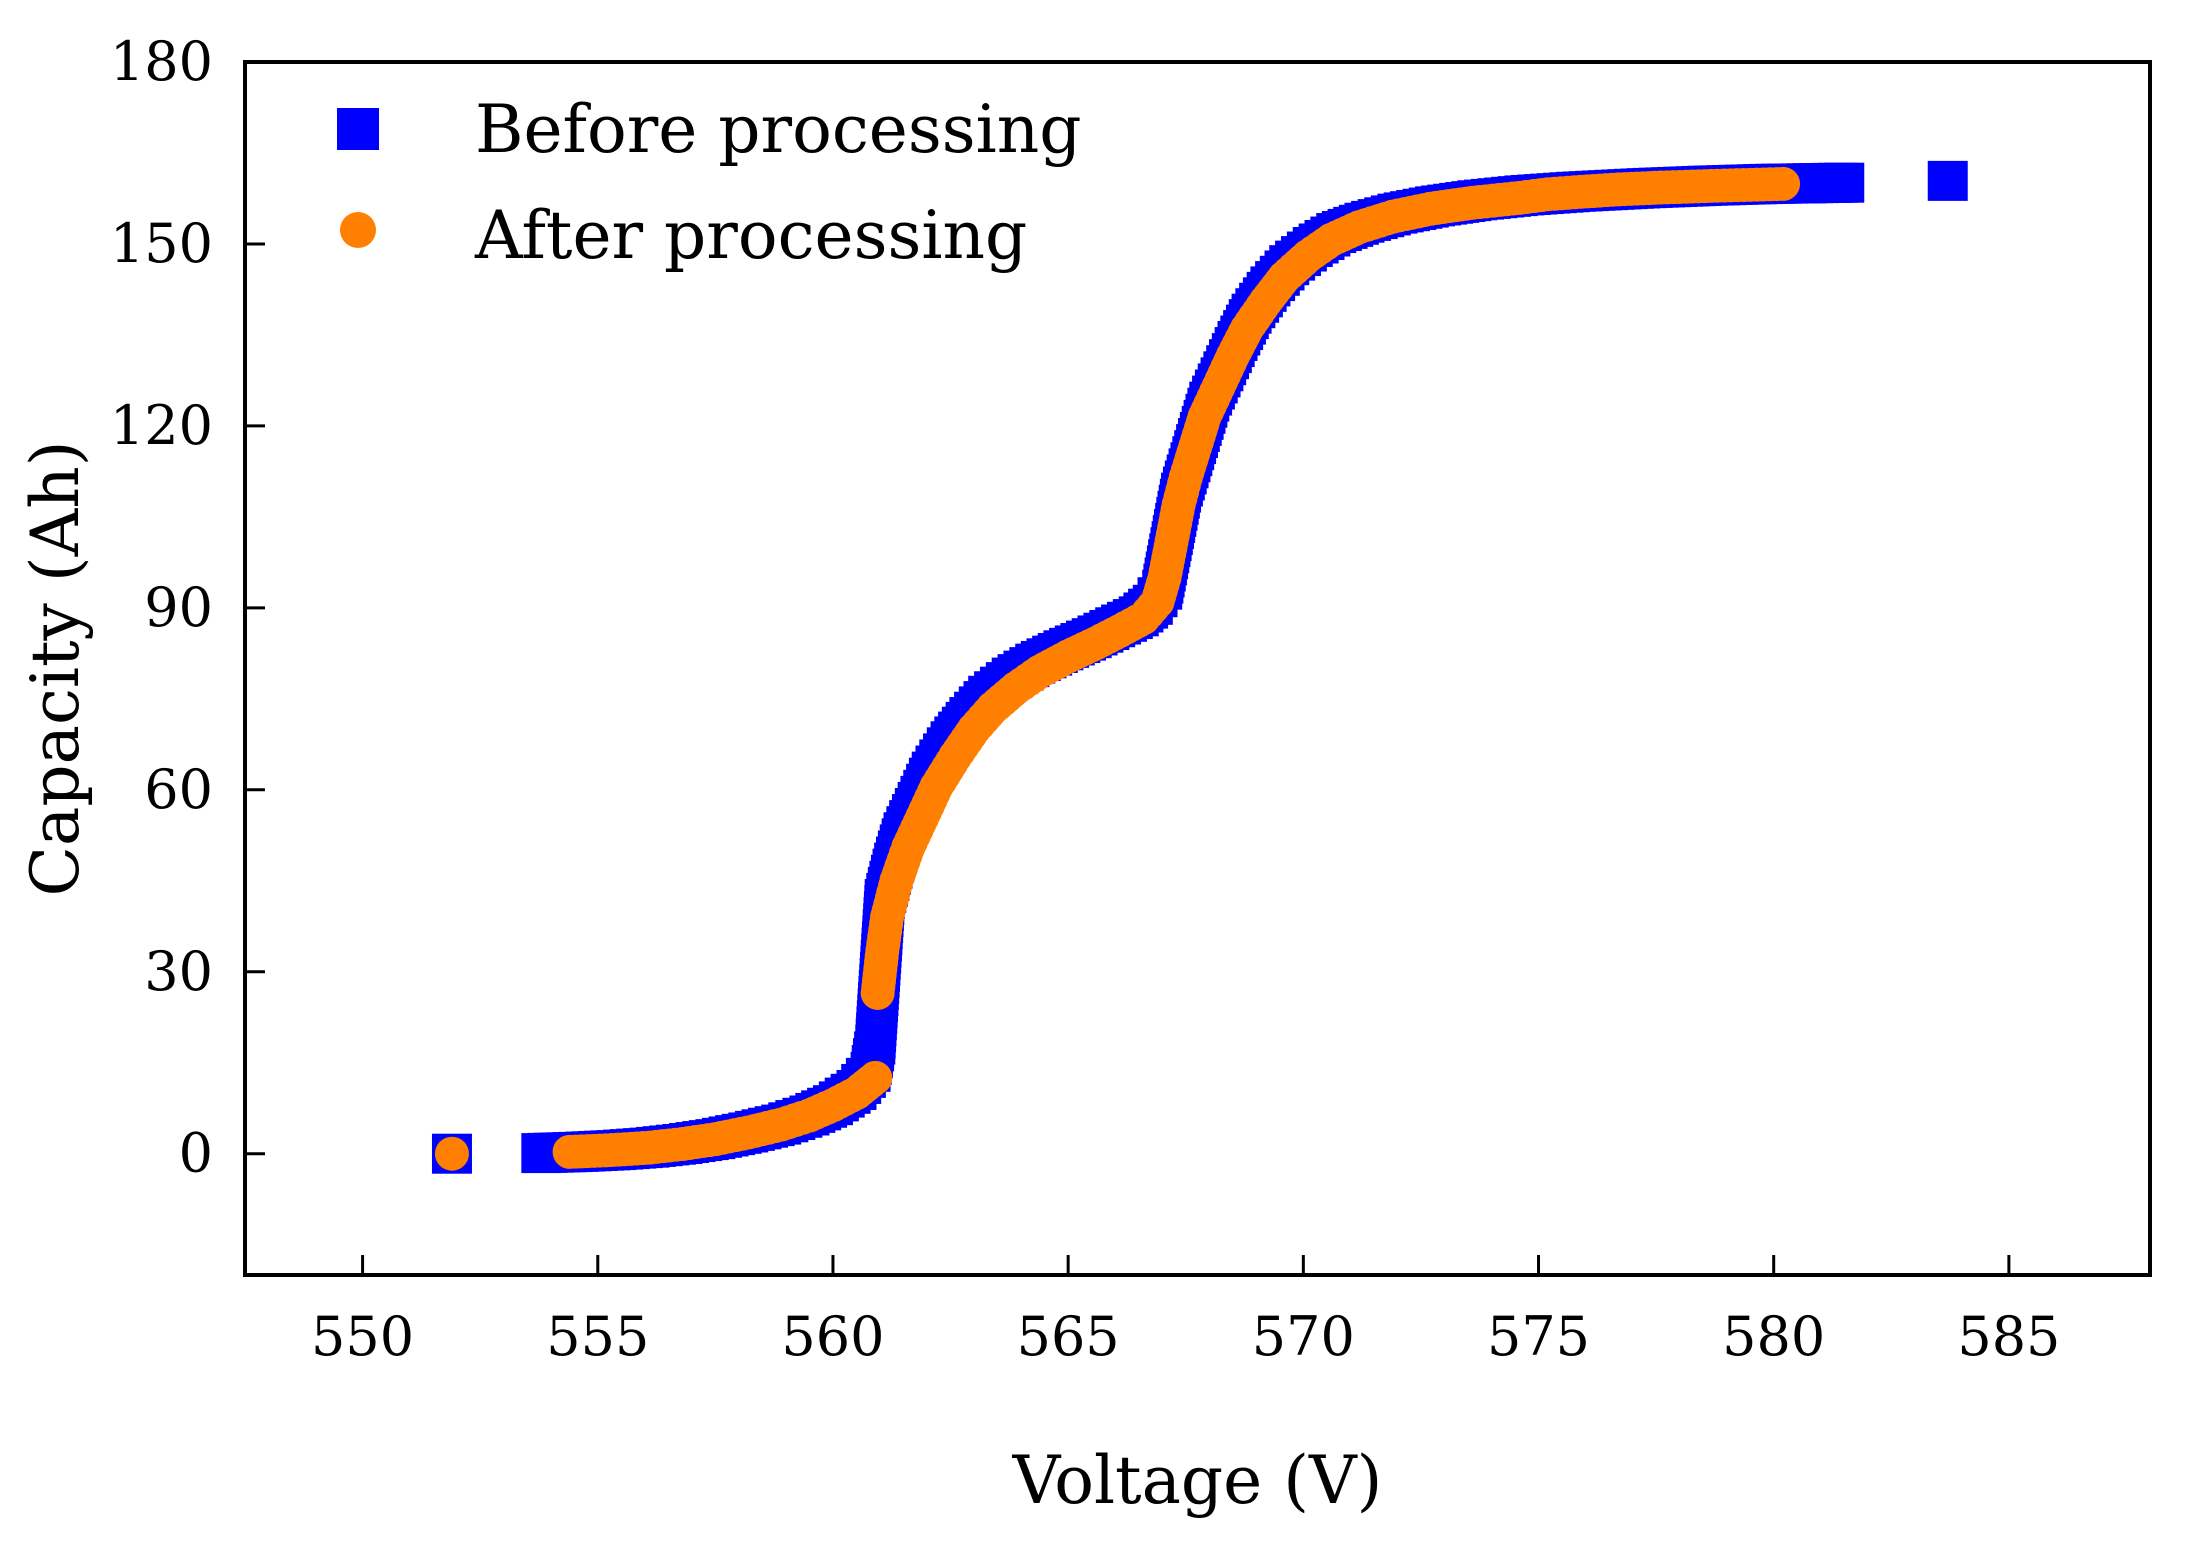 This screenshot has height=1542, width=2190. Describe the element at coordinates (178, 607) in the screenshot. I see `y-tick-label: 90` at that location.